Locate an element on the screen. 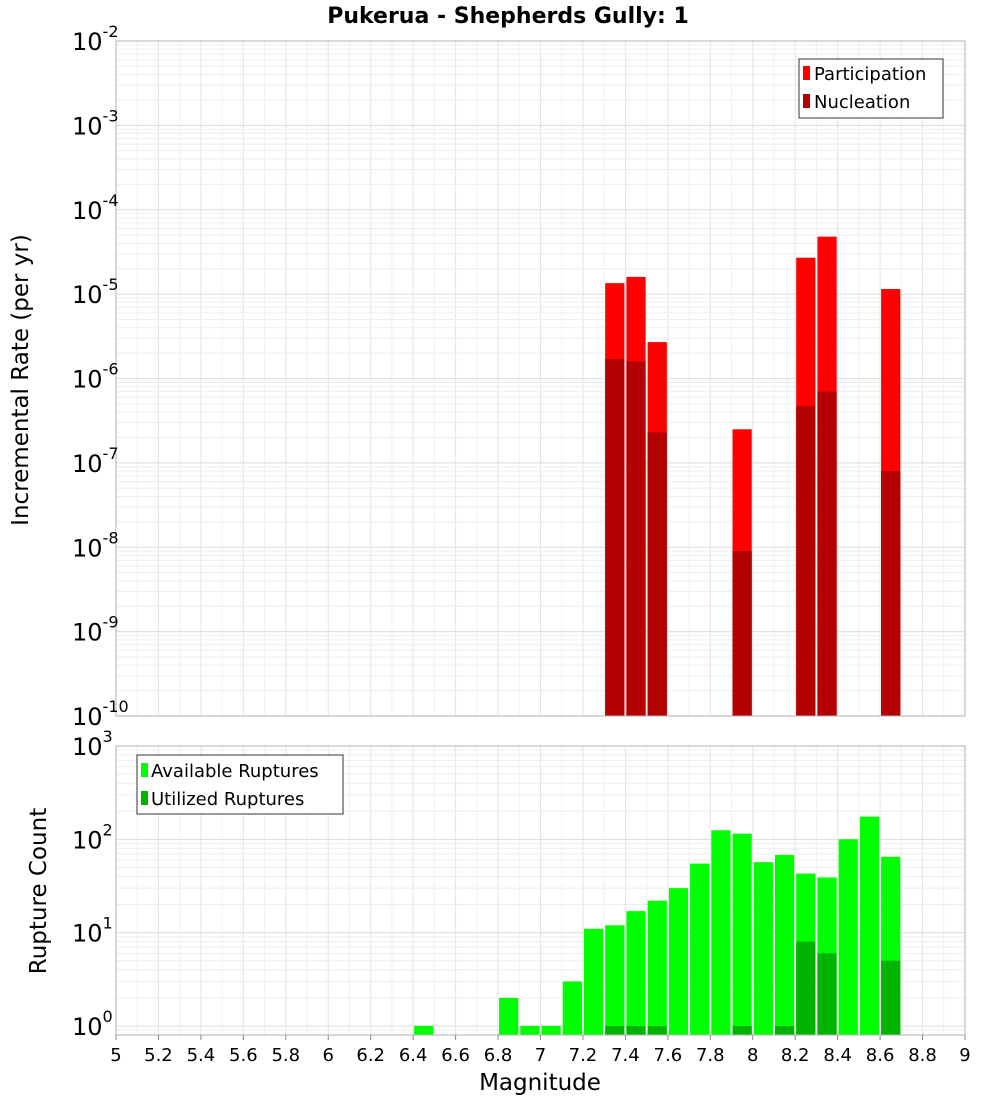 The image size is (1000, 1100). x-tick-label: 7.6 is located at coordinates (668, 1055).